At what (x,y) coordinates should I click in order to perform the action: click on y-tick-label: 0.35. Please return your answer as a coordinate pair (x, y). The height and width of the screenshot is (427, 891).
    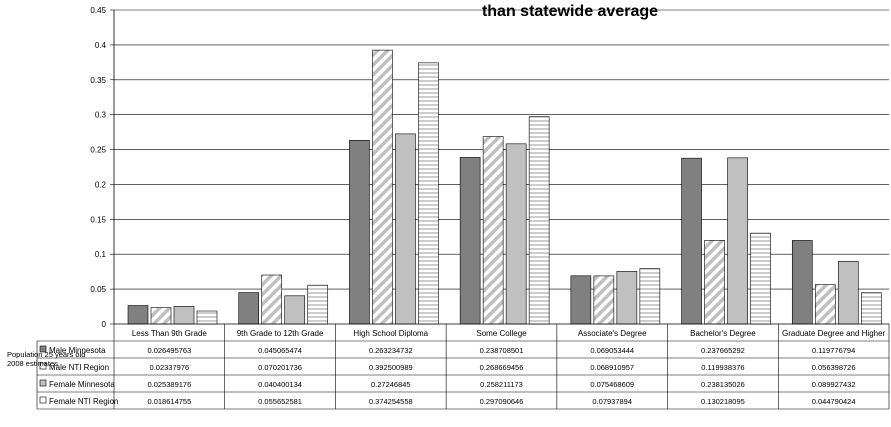
    Looking at the image, I should click on (98, 80).